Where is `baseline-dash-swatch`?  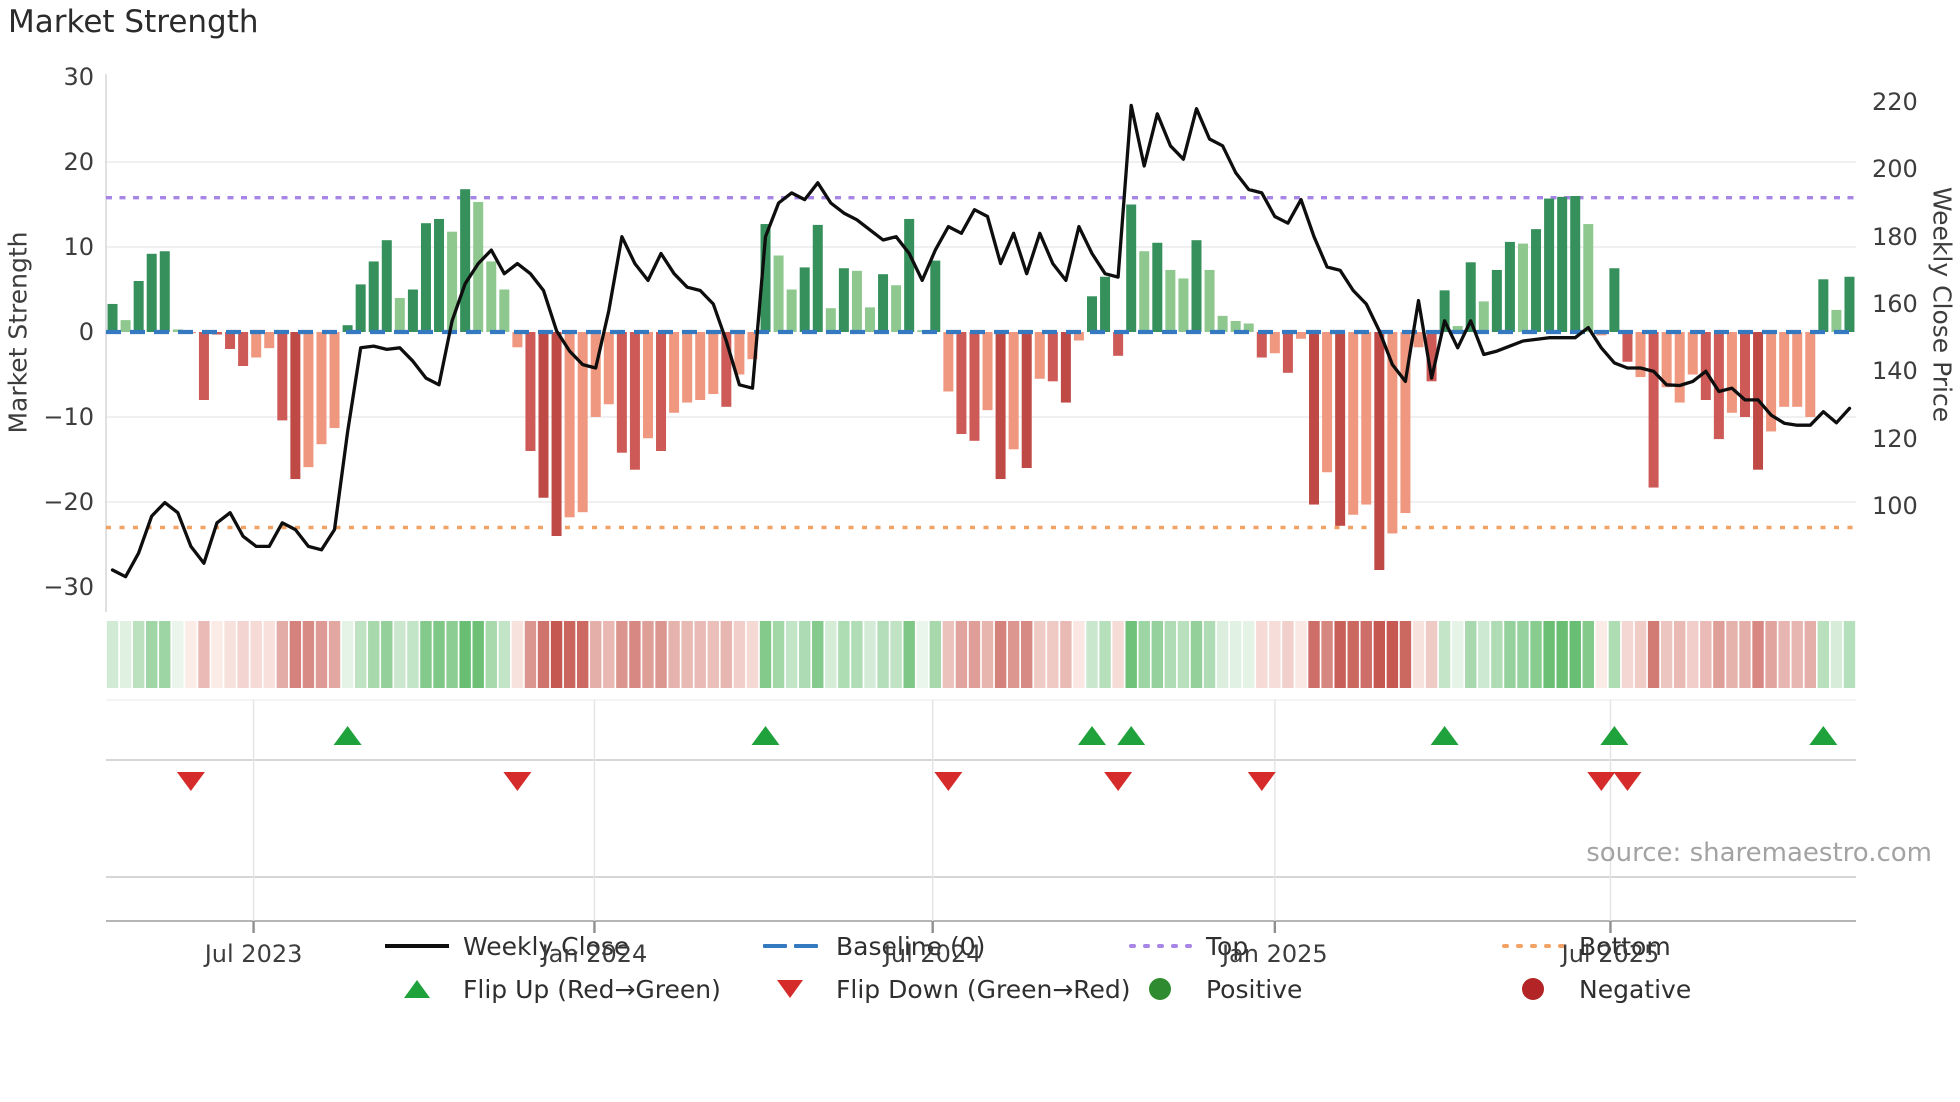
baseline-dash-swatch is located at coordinates (790, 946).